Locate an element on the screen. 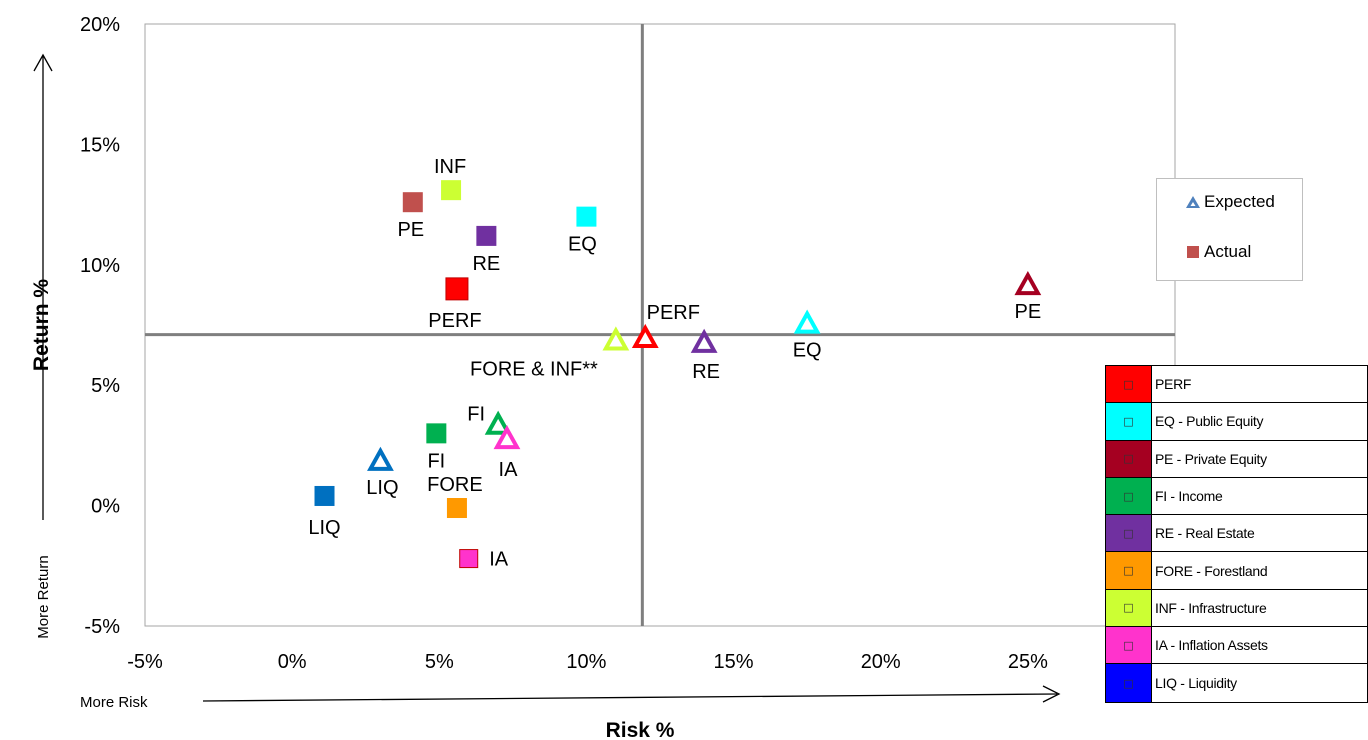  y-tick-label: -5% is located at coordinates (102, 627).